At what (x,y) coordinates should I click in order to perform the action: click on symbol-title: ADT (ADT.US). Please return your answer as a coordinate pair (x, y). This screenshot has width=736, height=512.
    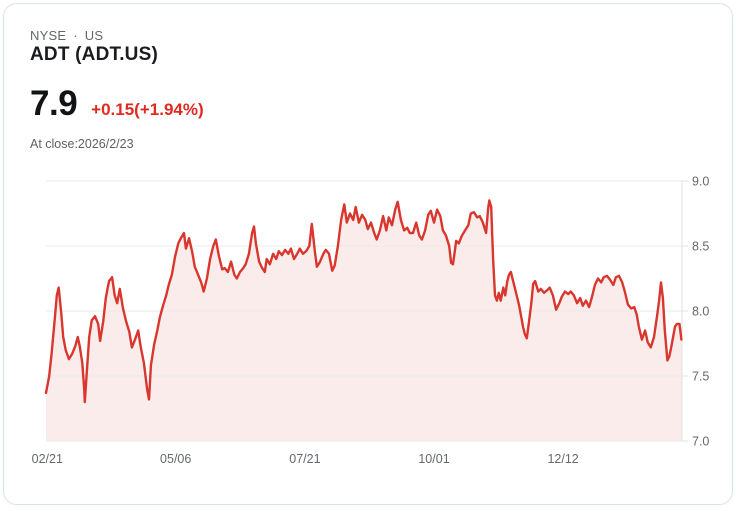
    Looking at the image, I should click on (94, 54).